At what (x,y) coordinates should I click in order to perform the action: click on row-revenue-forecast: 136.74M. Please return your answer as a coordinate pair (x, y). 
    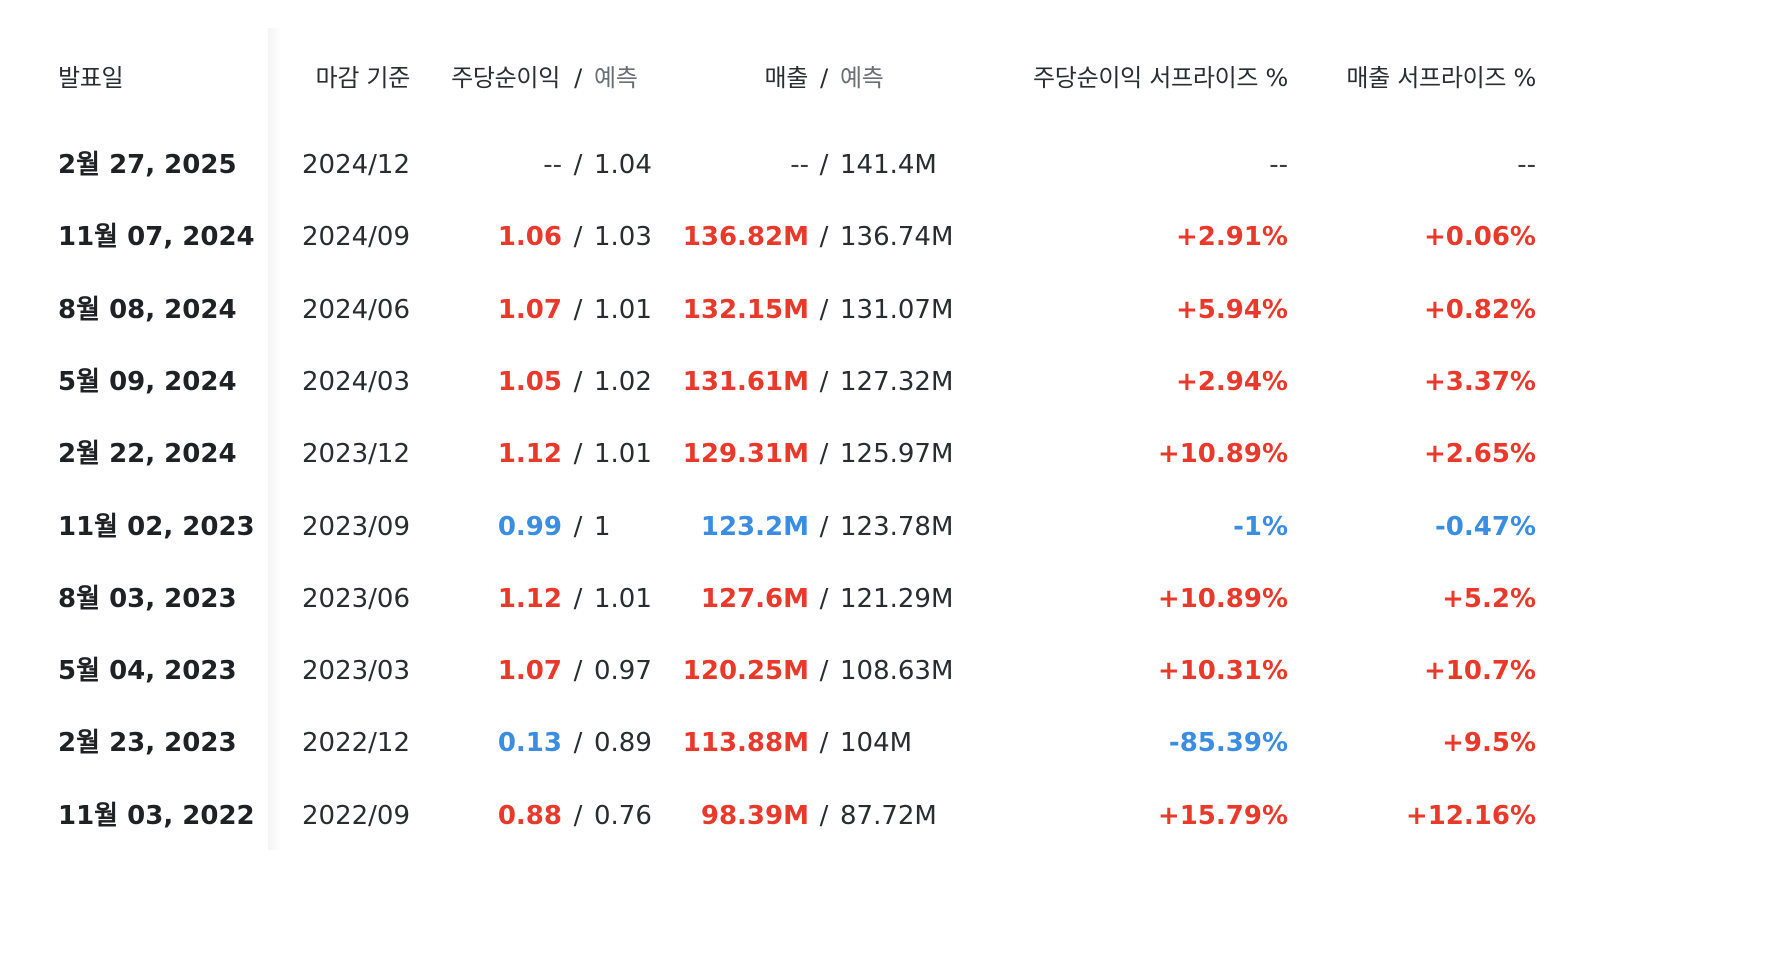
    Looking at the image, I should click on (897, 237).